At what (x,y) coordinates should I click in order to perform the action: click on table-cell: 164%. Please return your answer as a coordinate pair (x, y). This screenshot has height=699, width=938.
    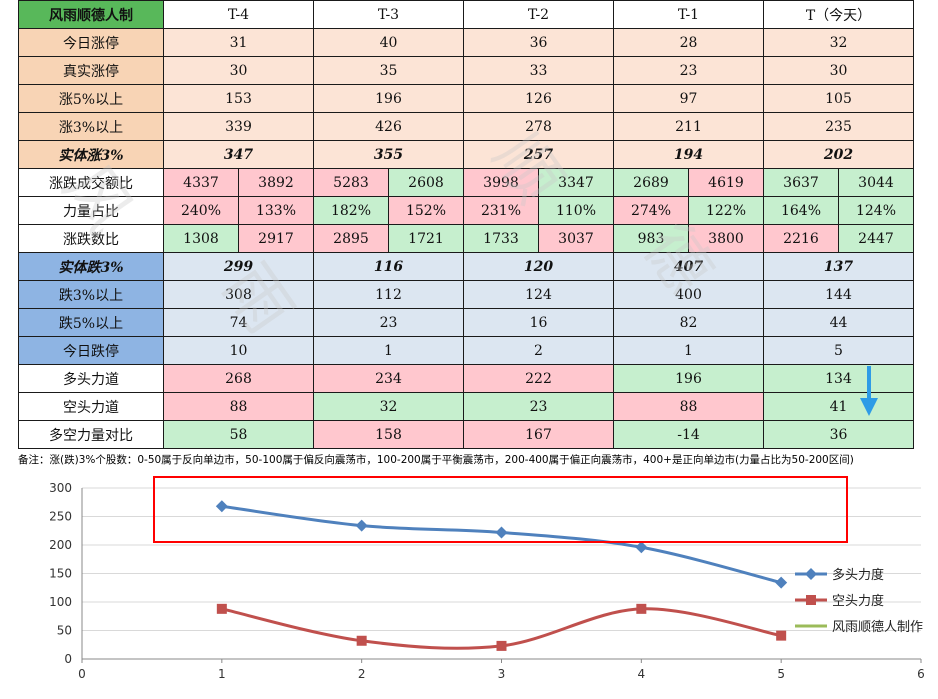
    Looking at the image, I should click on (801, 210).